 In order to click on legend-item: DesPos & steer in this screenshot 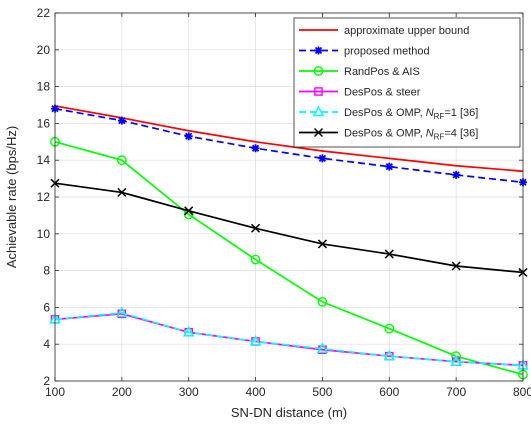, I will do `click(360, 93)`.